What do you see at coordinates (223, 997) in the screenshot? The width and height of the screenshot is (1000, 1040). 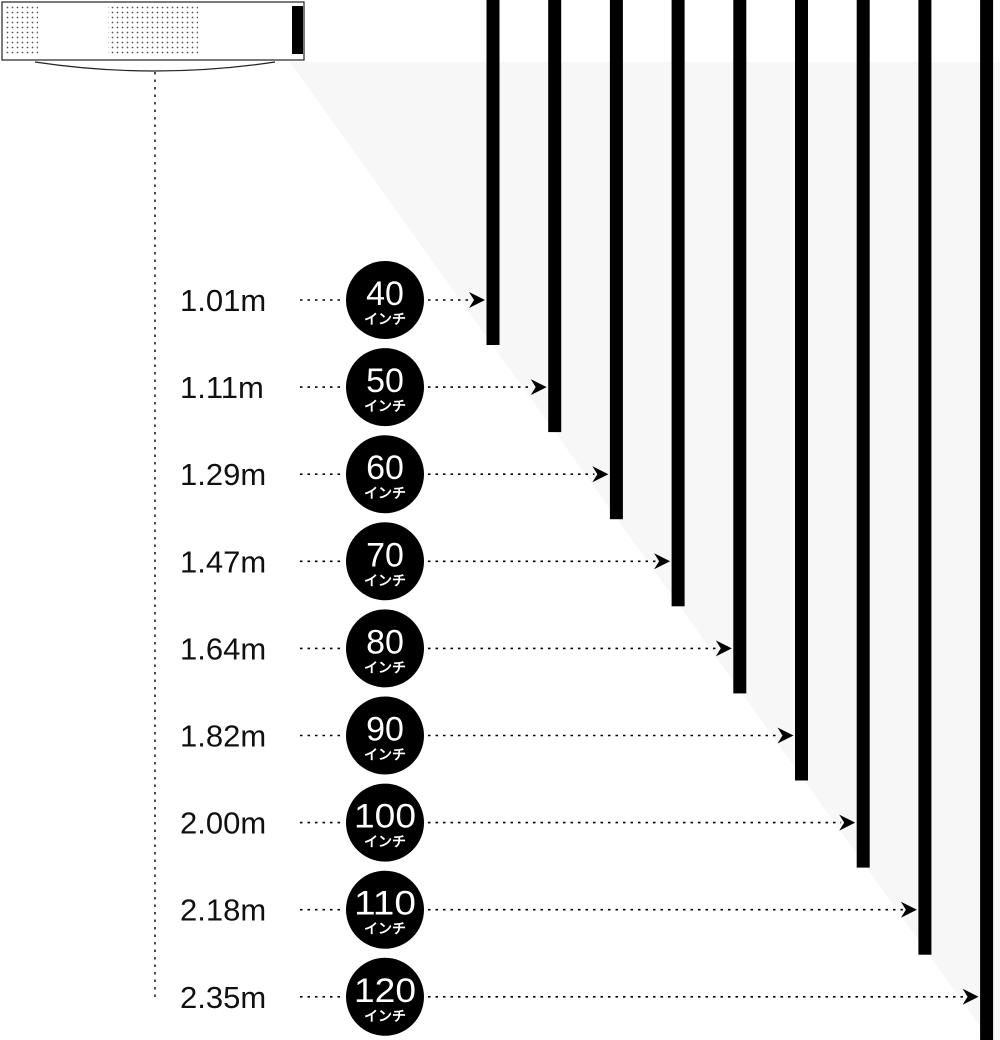 I see `distance-label: 2.35m` at bounding box center [223, 997].